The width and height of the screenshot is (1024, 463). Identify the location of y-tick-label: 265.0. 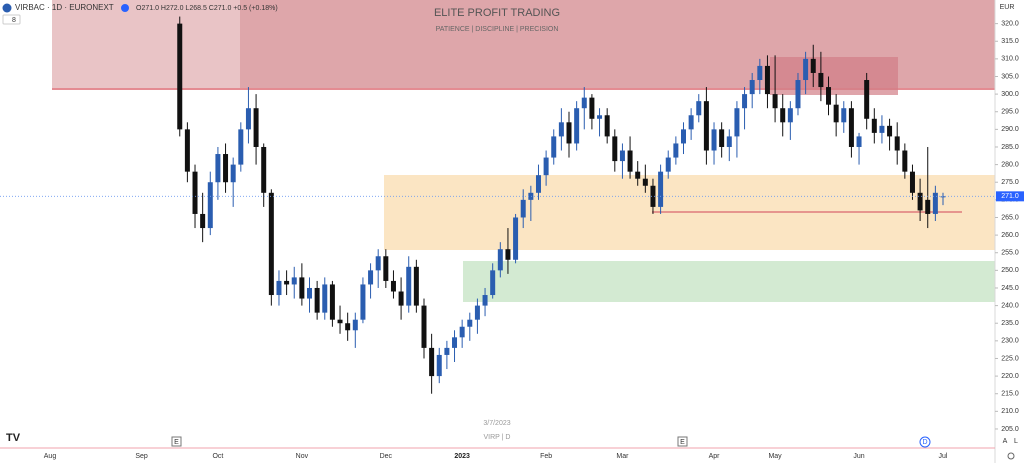
(1010, 217).